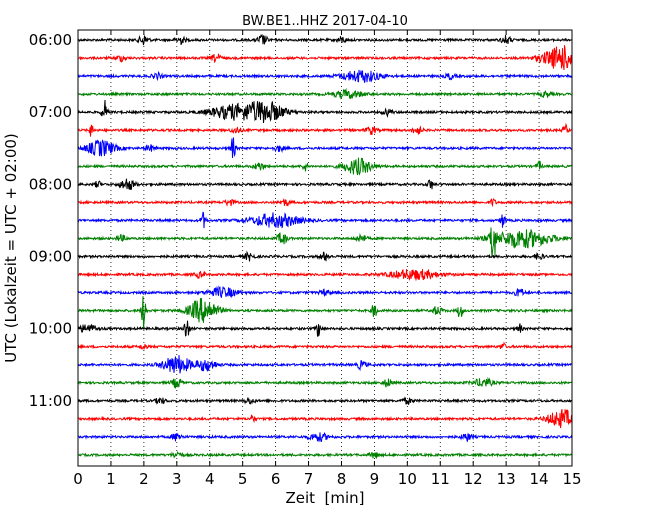 Image resolution: width=650 pixels, height=520 pixels. I want to click on y-tick-label: 07:00, so click(50, 112).